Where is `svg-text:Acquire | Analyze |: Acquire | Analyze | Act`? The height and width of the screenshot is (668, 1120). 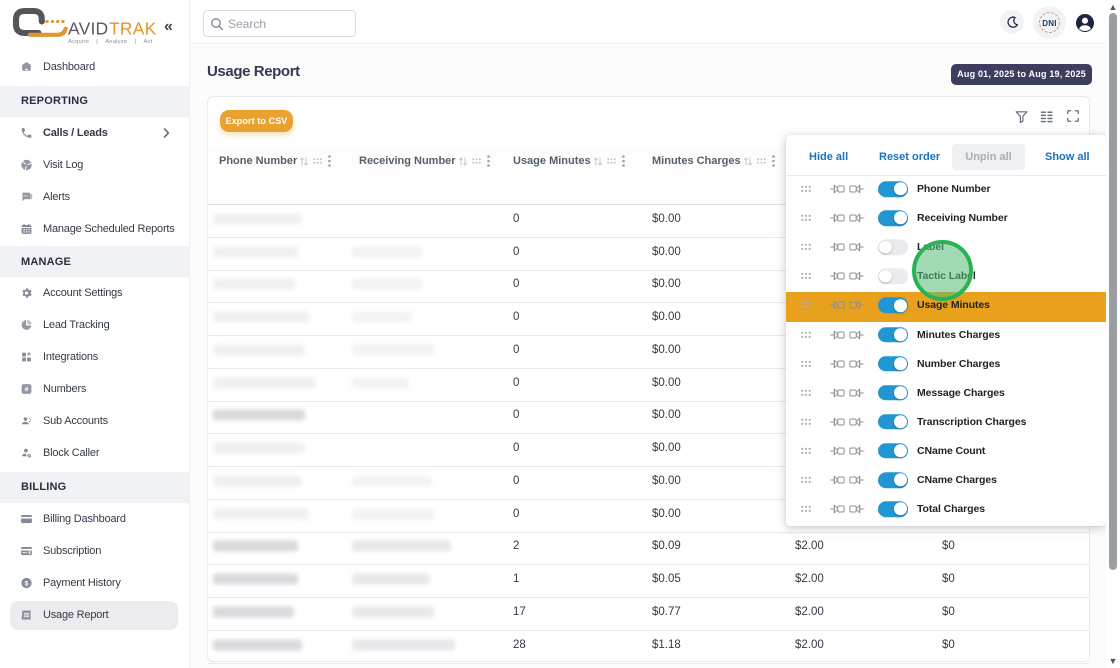 svg-text:Acquire | Analyze |: Acquire | Analyze | Act is located at coordinates (110, 42).